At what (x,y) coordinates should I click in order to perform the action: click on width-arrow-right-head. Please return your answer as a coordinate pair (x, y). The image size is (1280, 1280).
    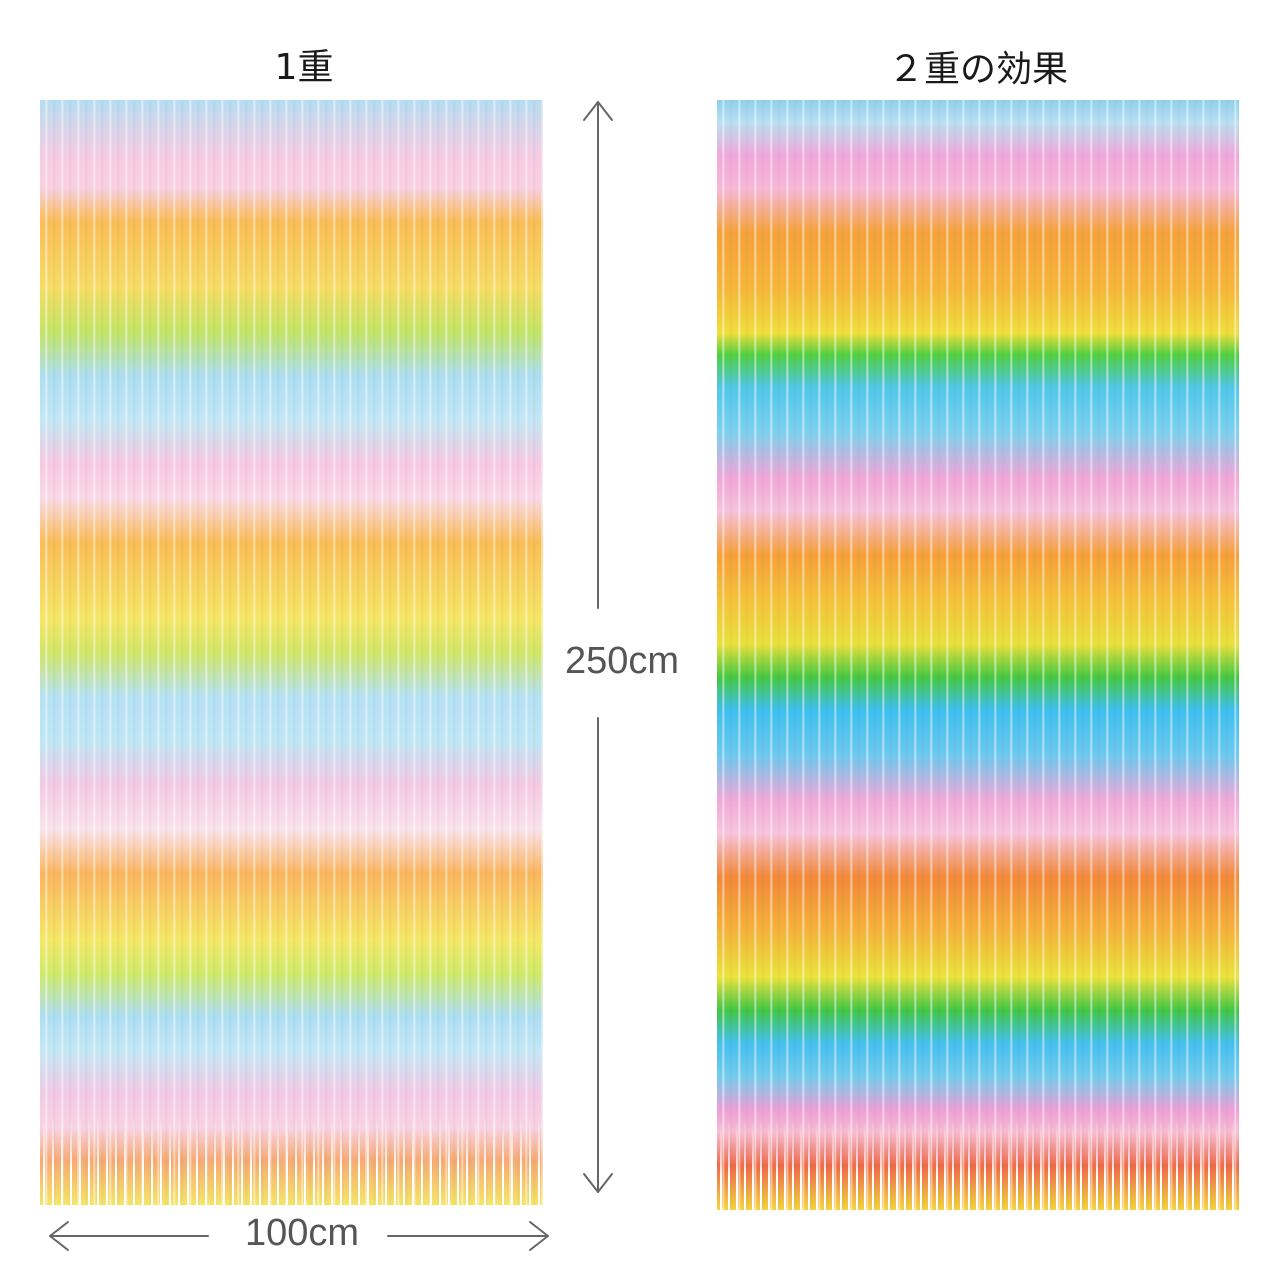
    Looking at the image, I should click on (539, 1236).